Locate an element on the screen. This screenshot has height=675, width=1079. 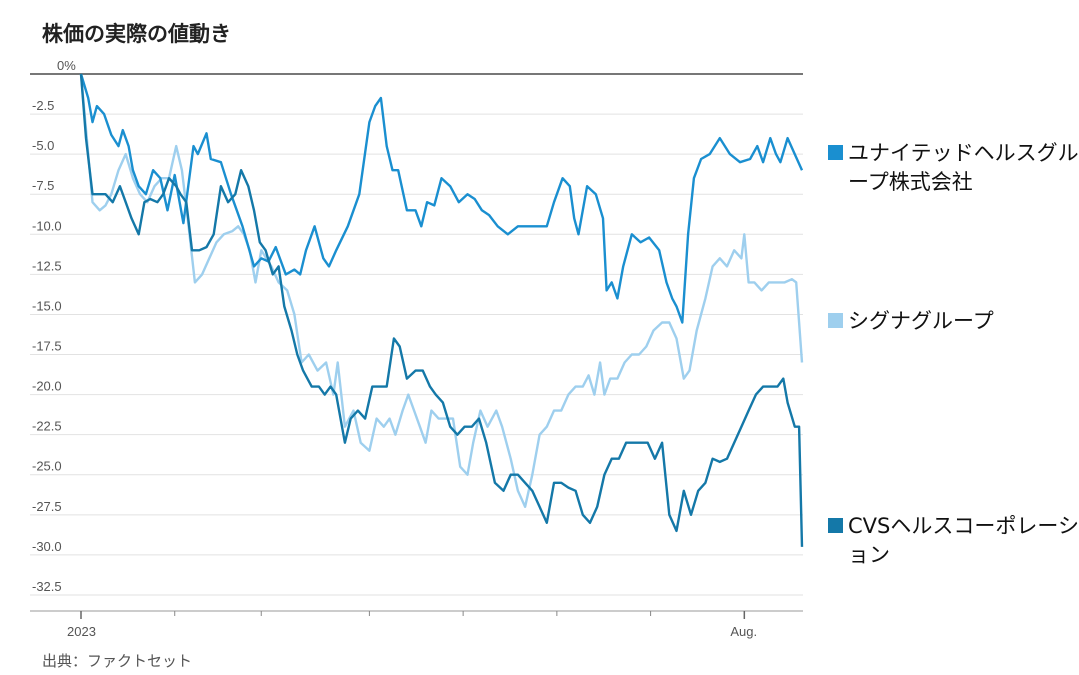
legend-swatch-unitedhealth is located at coordinates (835, 152).